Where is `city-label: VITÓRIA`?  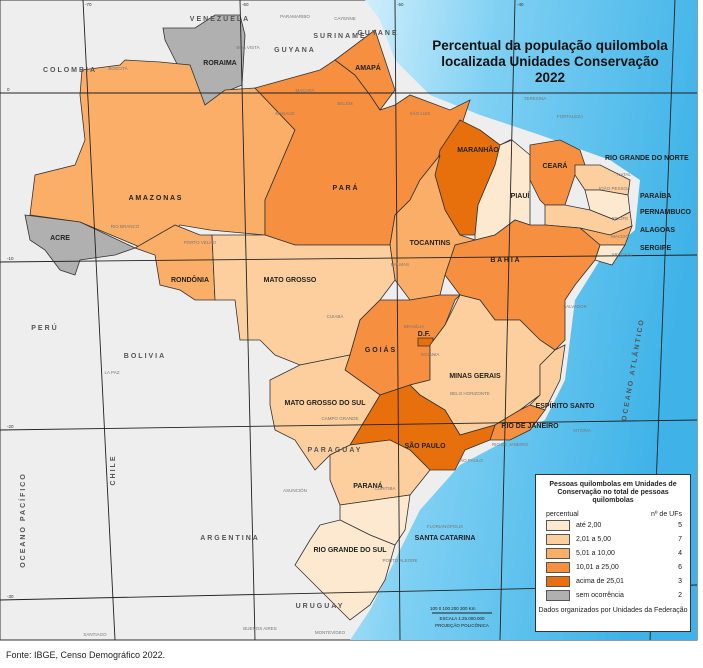 city-label: VITÓRIA is located at coordinates (582, 430).